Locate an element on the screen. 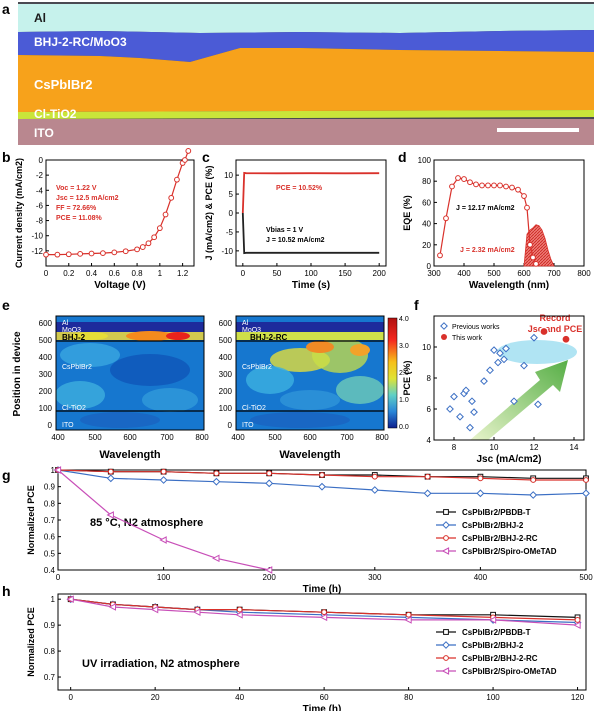 The height and width of the screenshot is (711, 600). panel-letter-b: b is located at coordinates (6, 157).